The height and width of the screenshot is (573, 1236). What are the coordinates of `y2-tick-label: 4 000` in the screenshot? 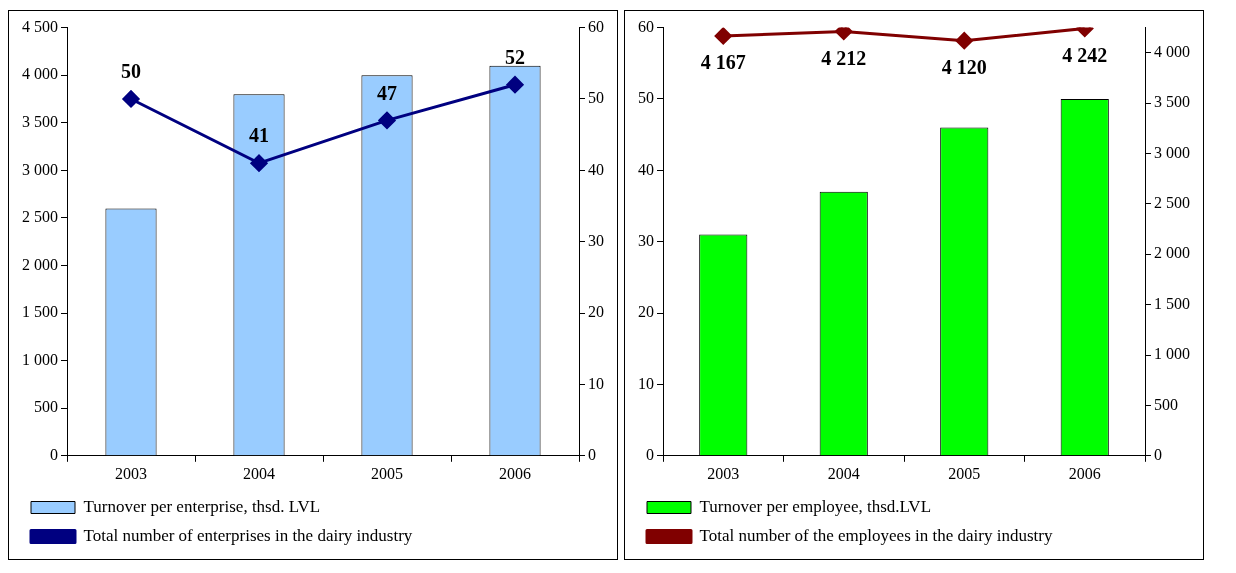 It's located at (1172, 51).